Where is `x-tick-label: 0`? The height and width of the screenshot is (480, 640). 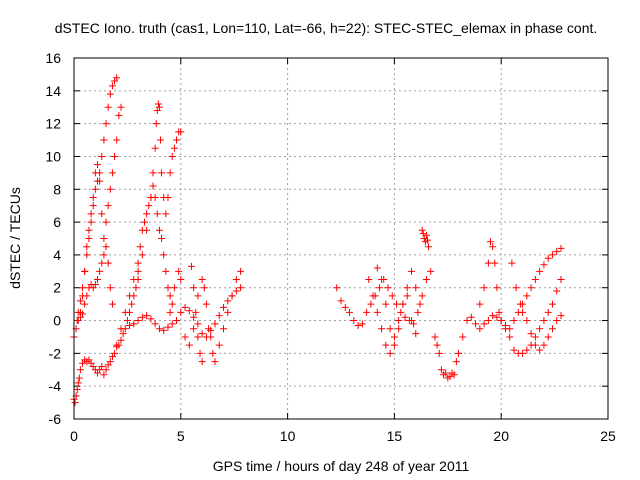 x-tick-label: 0 is located at coordinates (74, 436).